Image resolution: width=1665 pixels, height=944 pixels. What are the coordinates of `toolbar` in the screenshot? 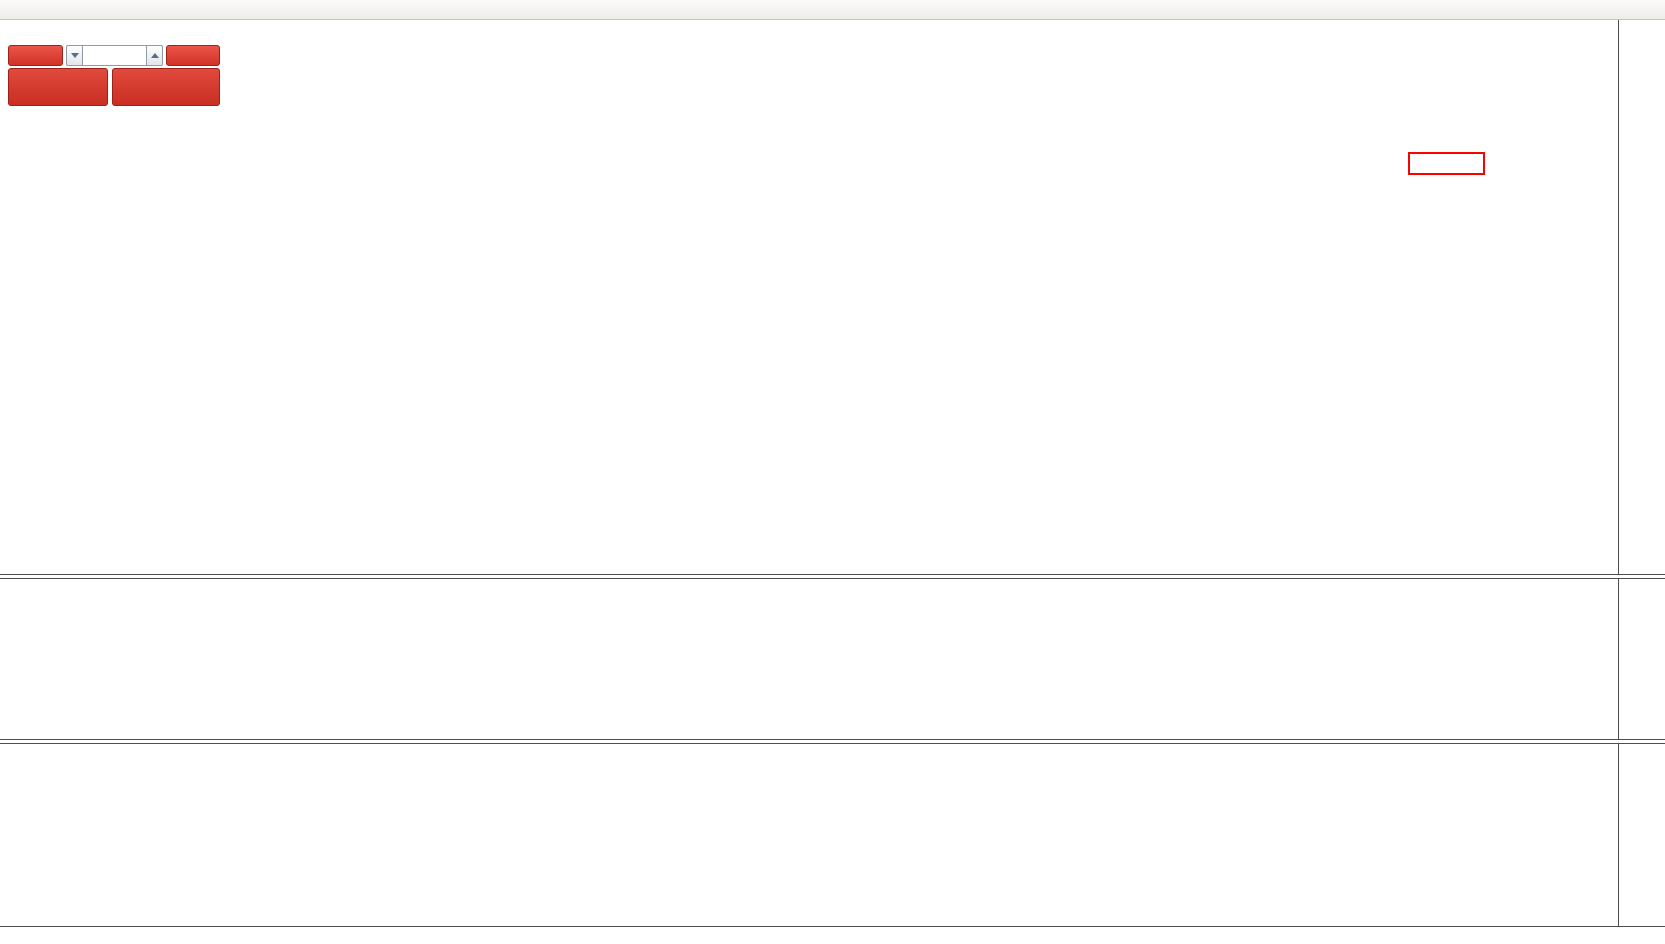 It's located at (832, 10).